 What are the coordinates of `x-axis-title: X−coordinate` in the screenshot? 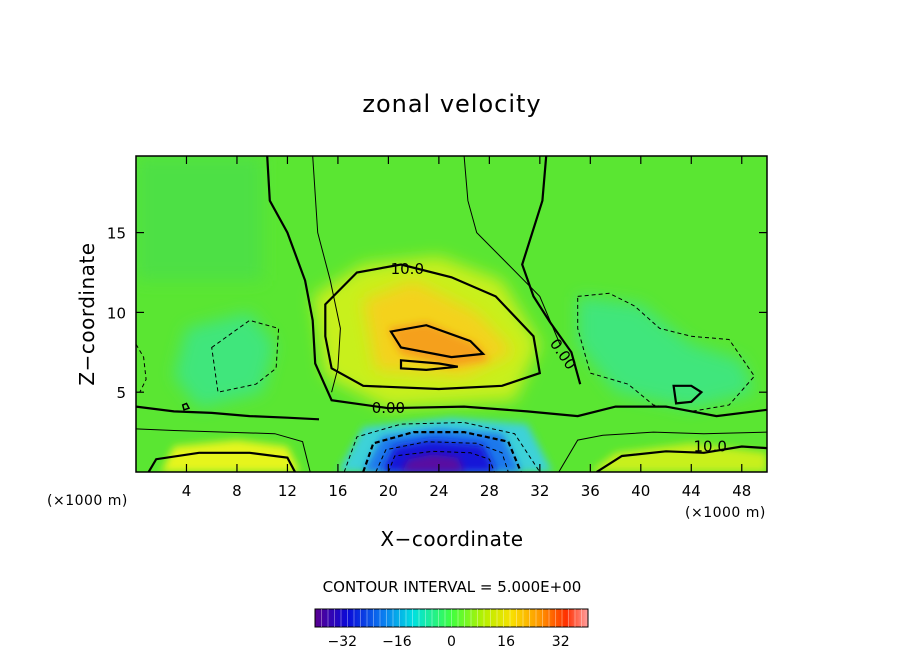 It's located at (451, 539).